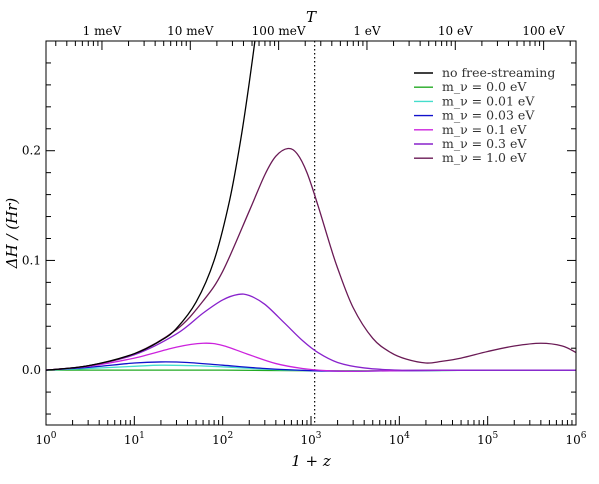  What do you see at coordinates (102, 31) in the screenshot?
I see `top-tick-label: 1 meV` at bounding box center [102, 31].